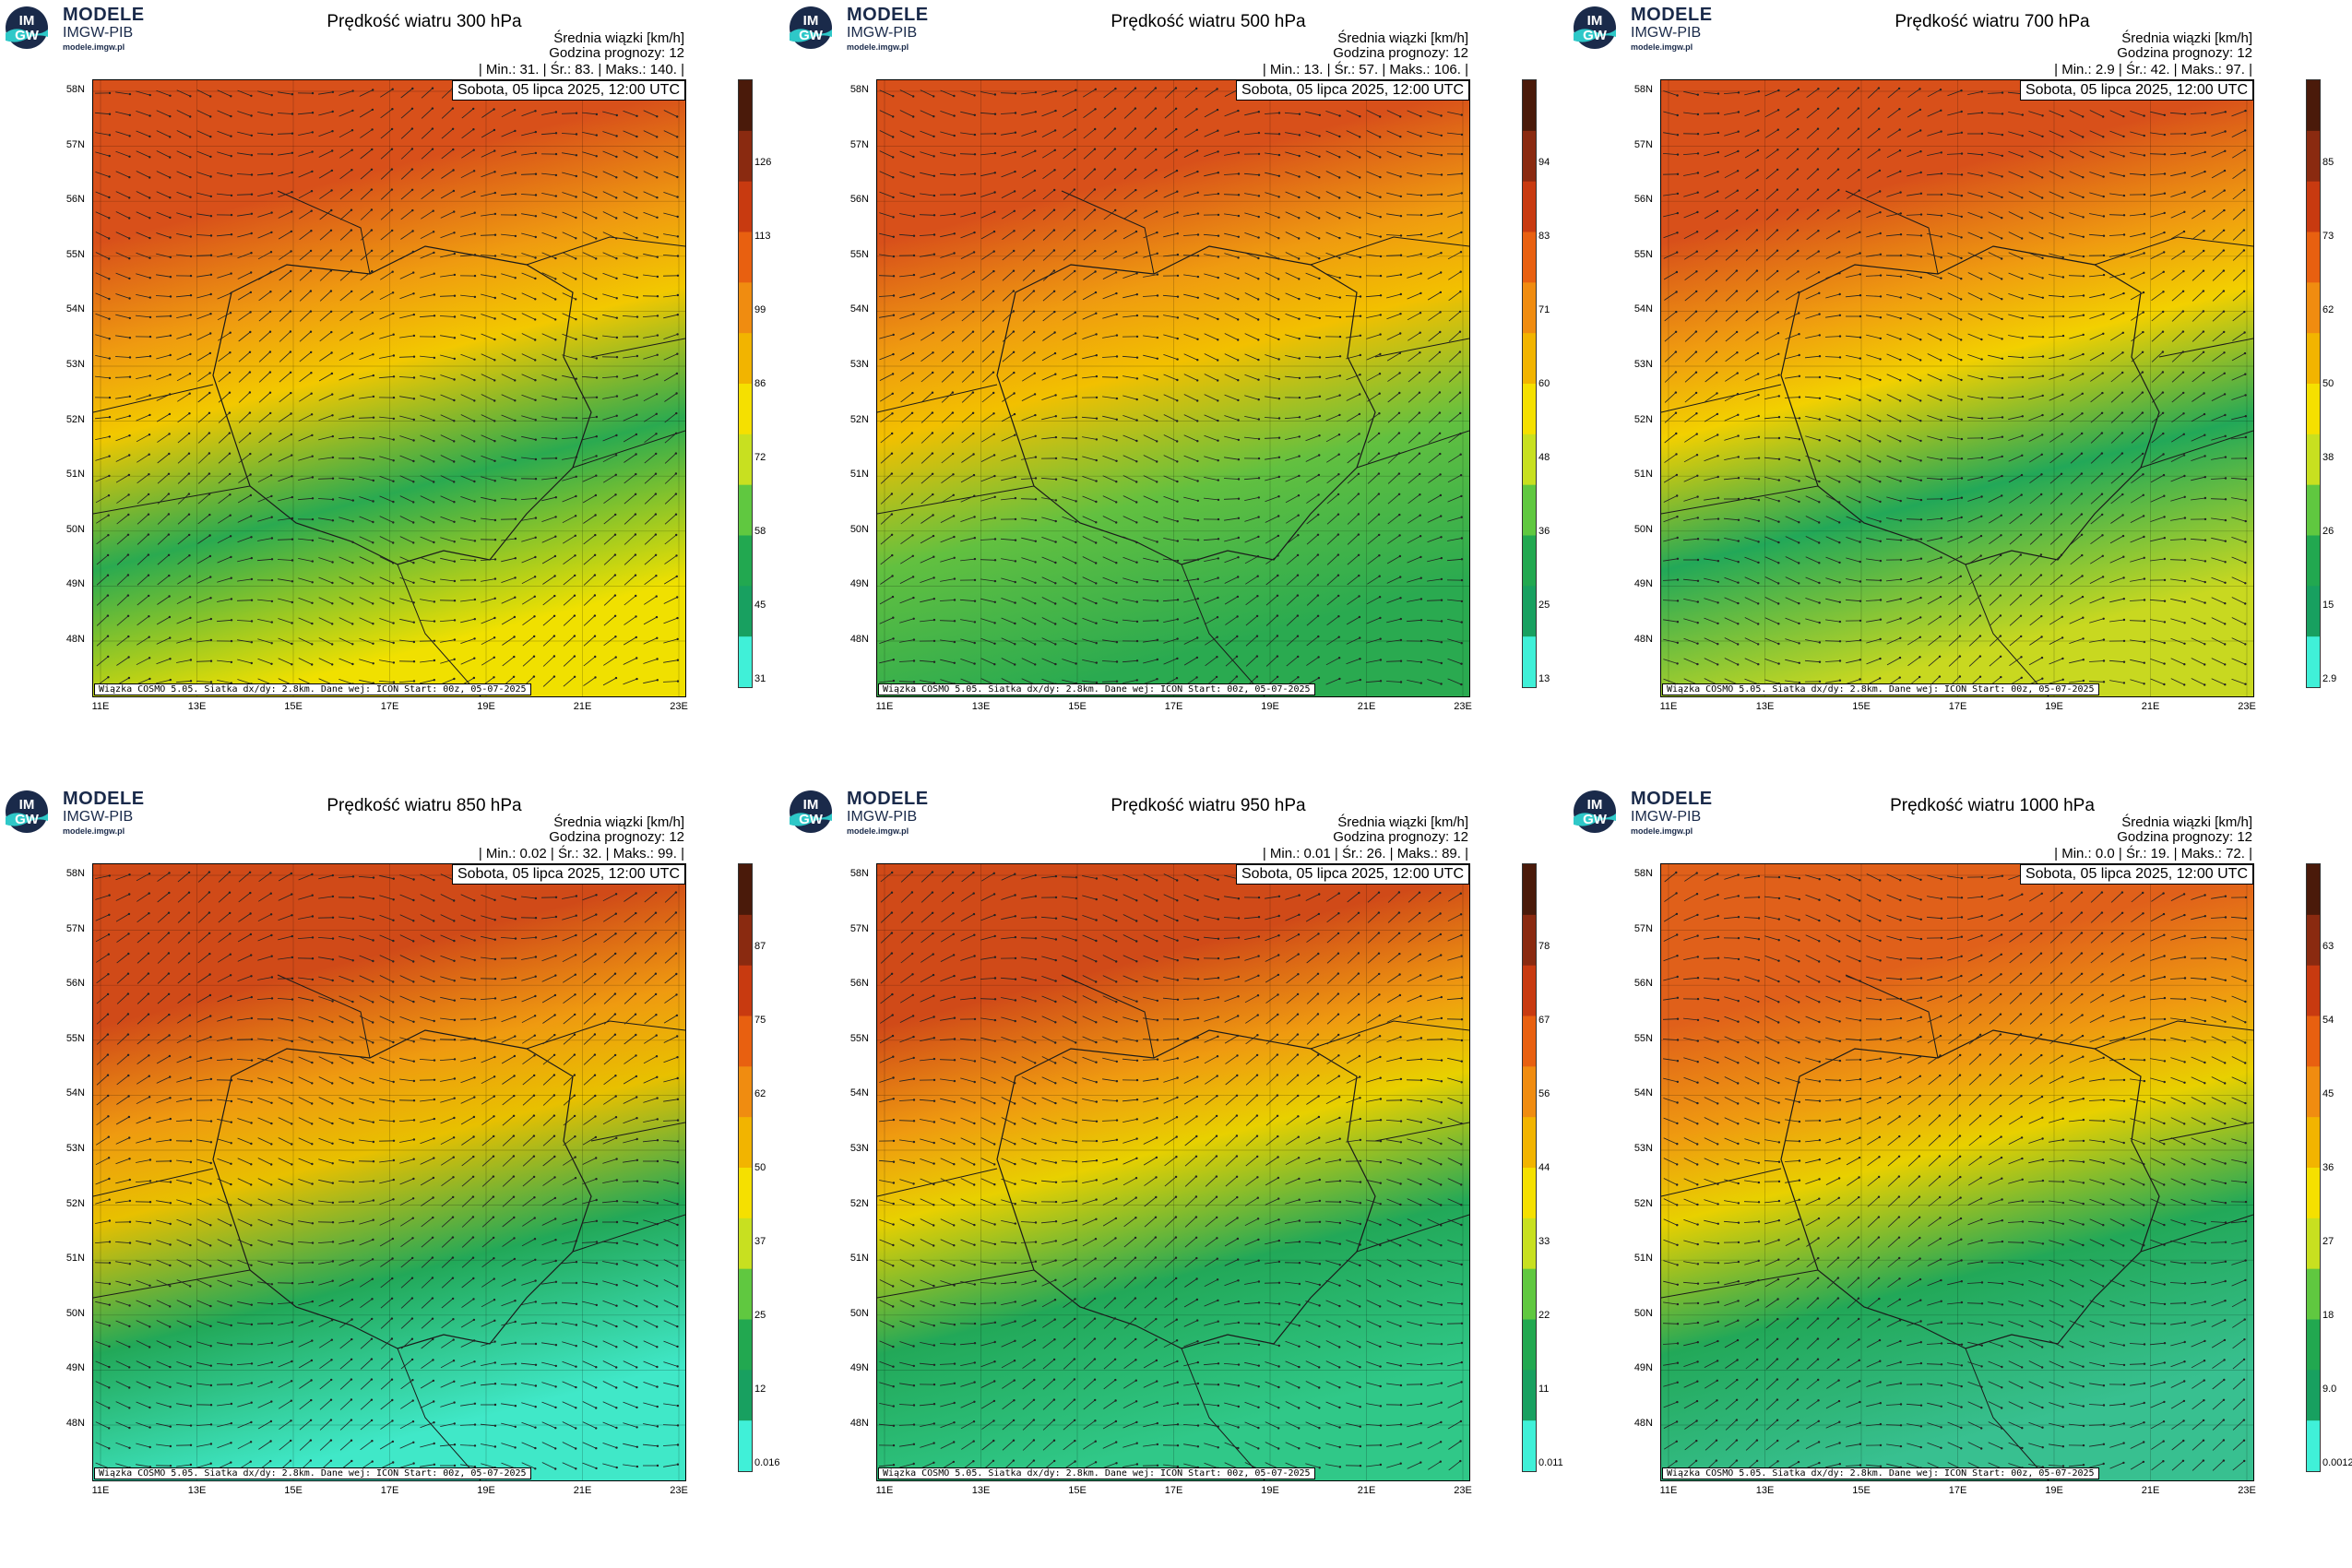 Image resolution: width=2352 pixels, height=1568 pixels. What do you see at coordinates (1544, 531) in the screenshot?
I see `colorbar-label: 36` at bounding box center [1544, 531].